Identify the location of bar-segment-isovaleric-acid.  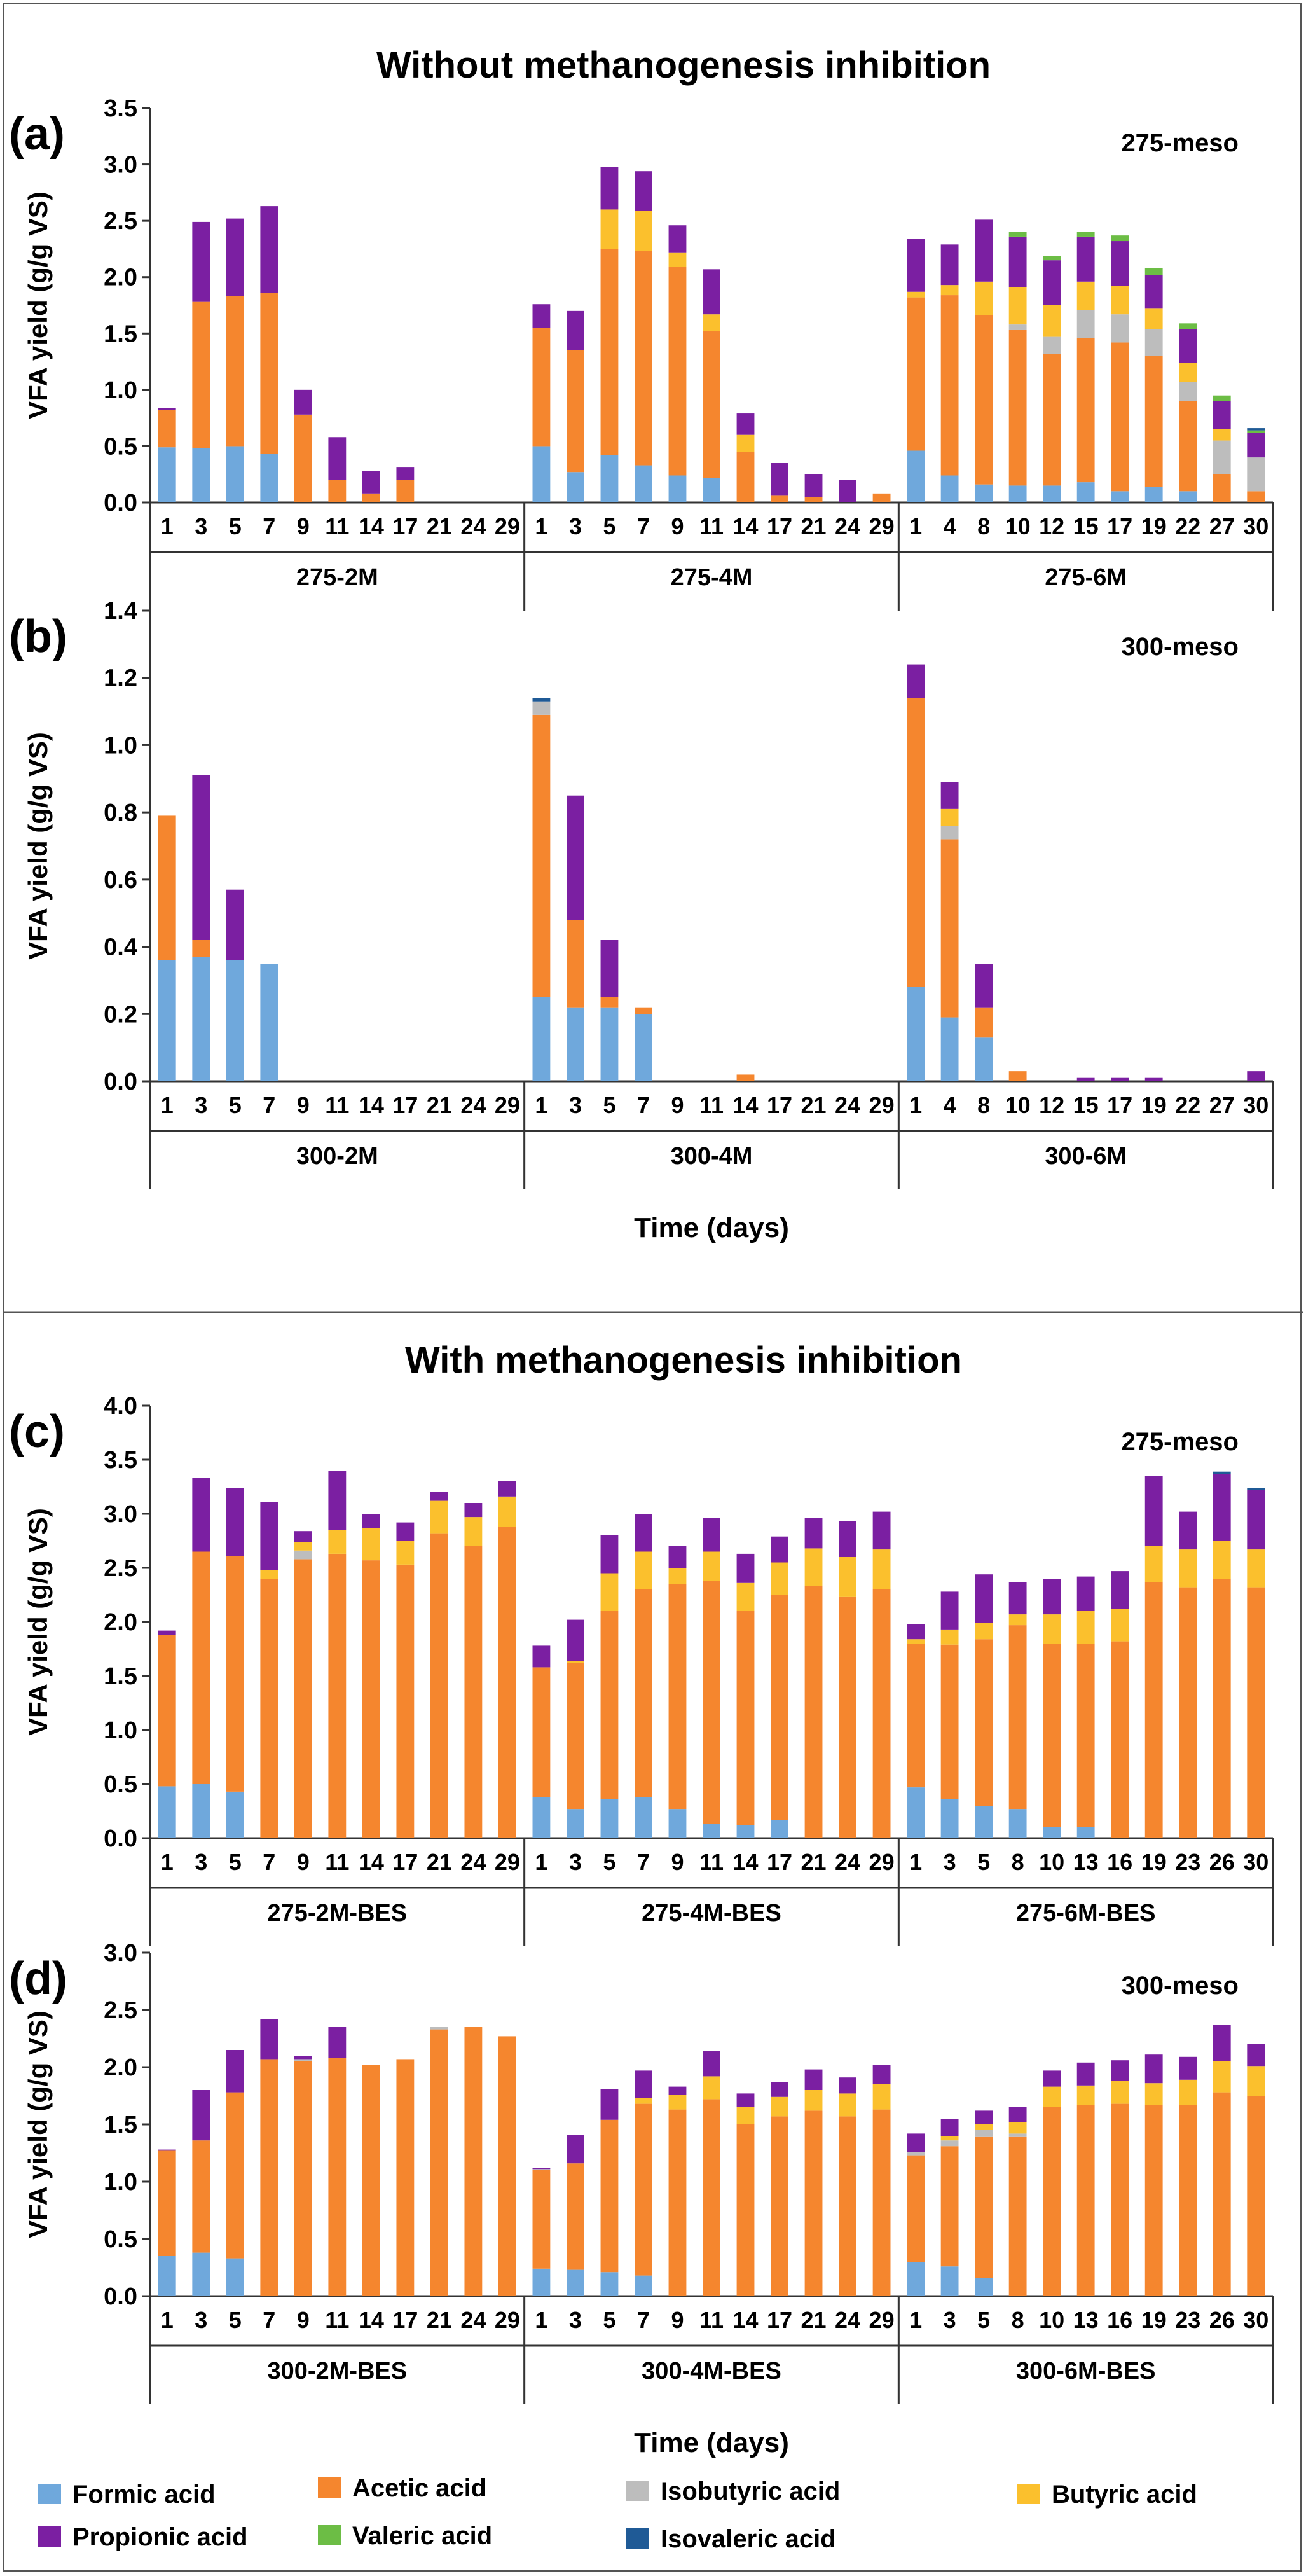
(1256, 429).